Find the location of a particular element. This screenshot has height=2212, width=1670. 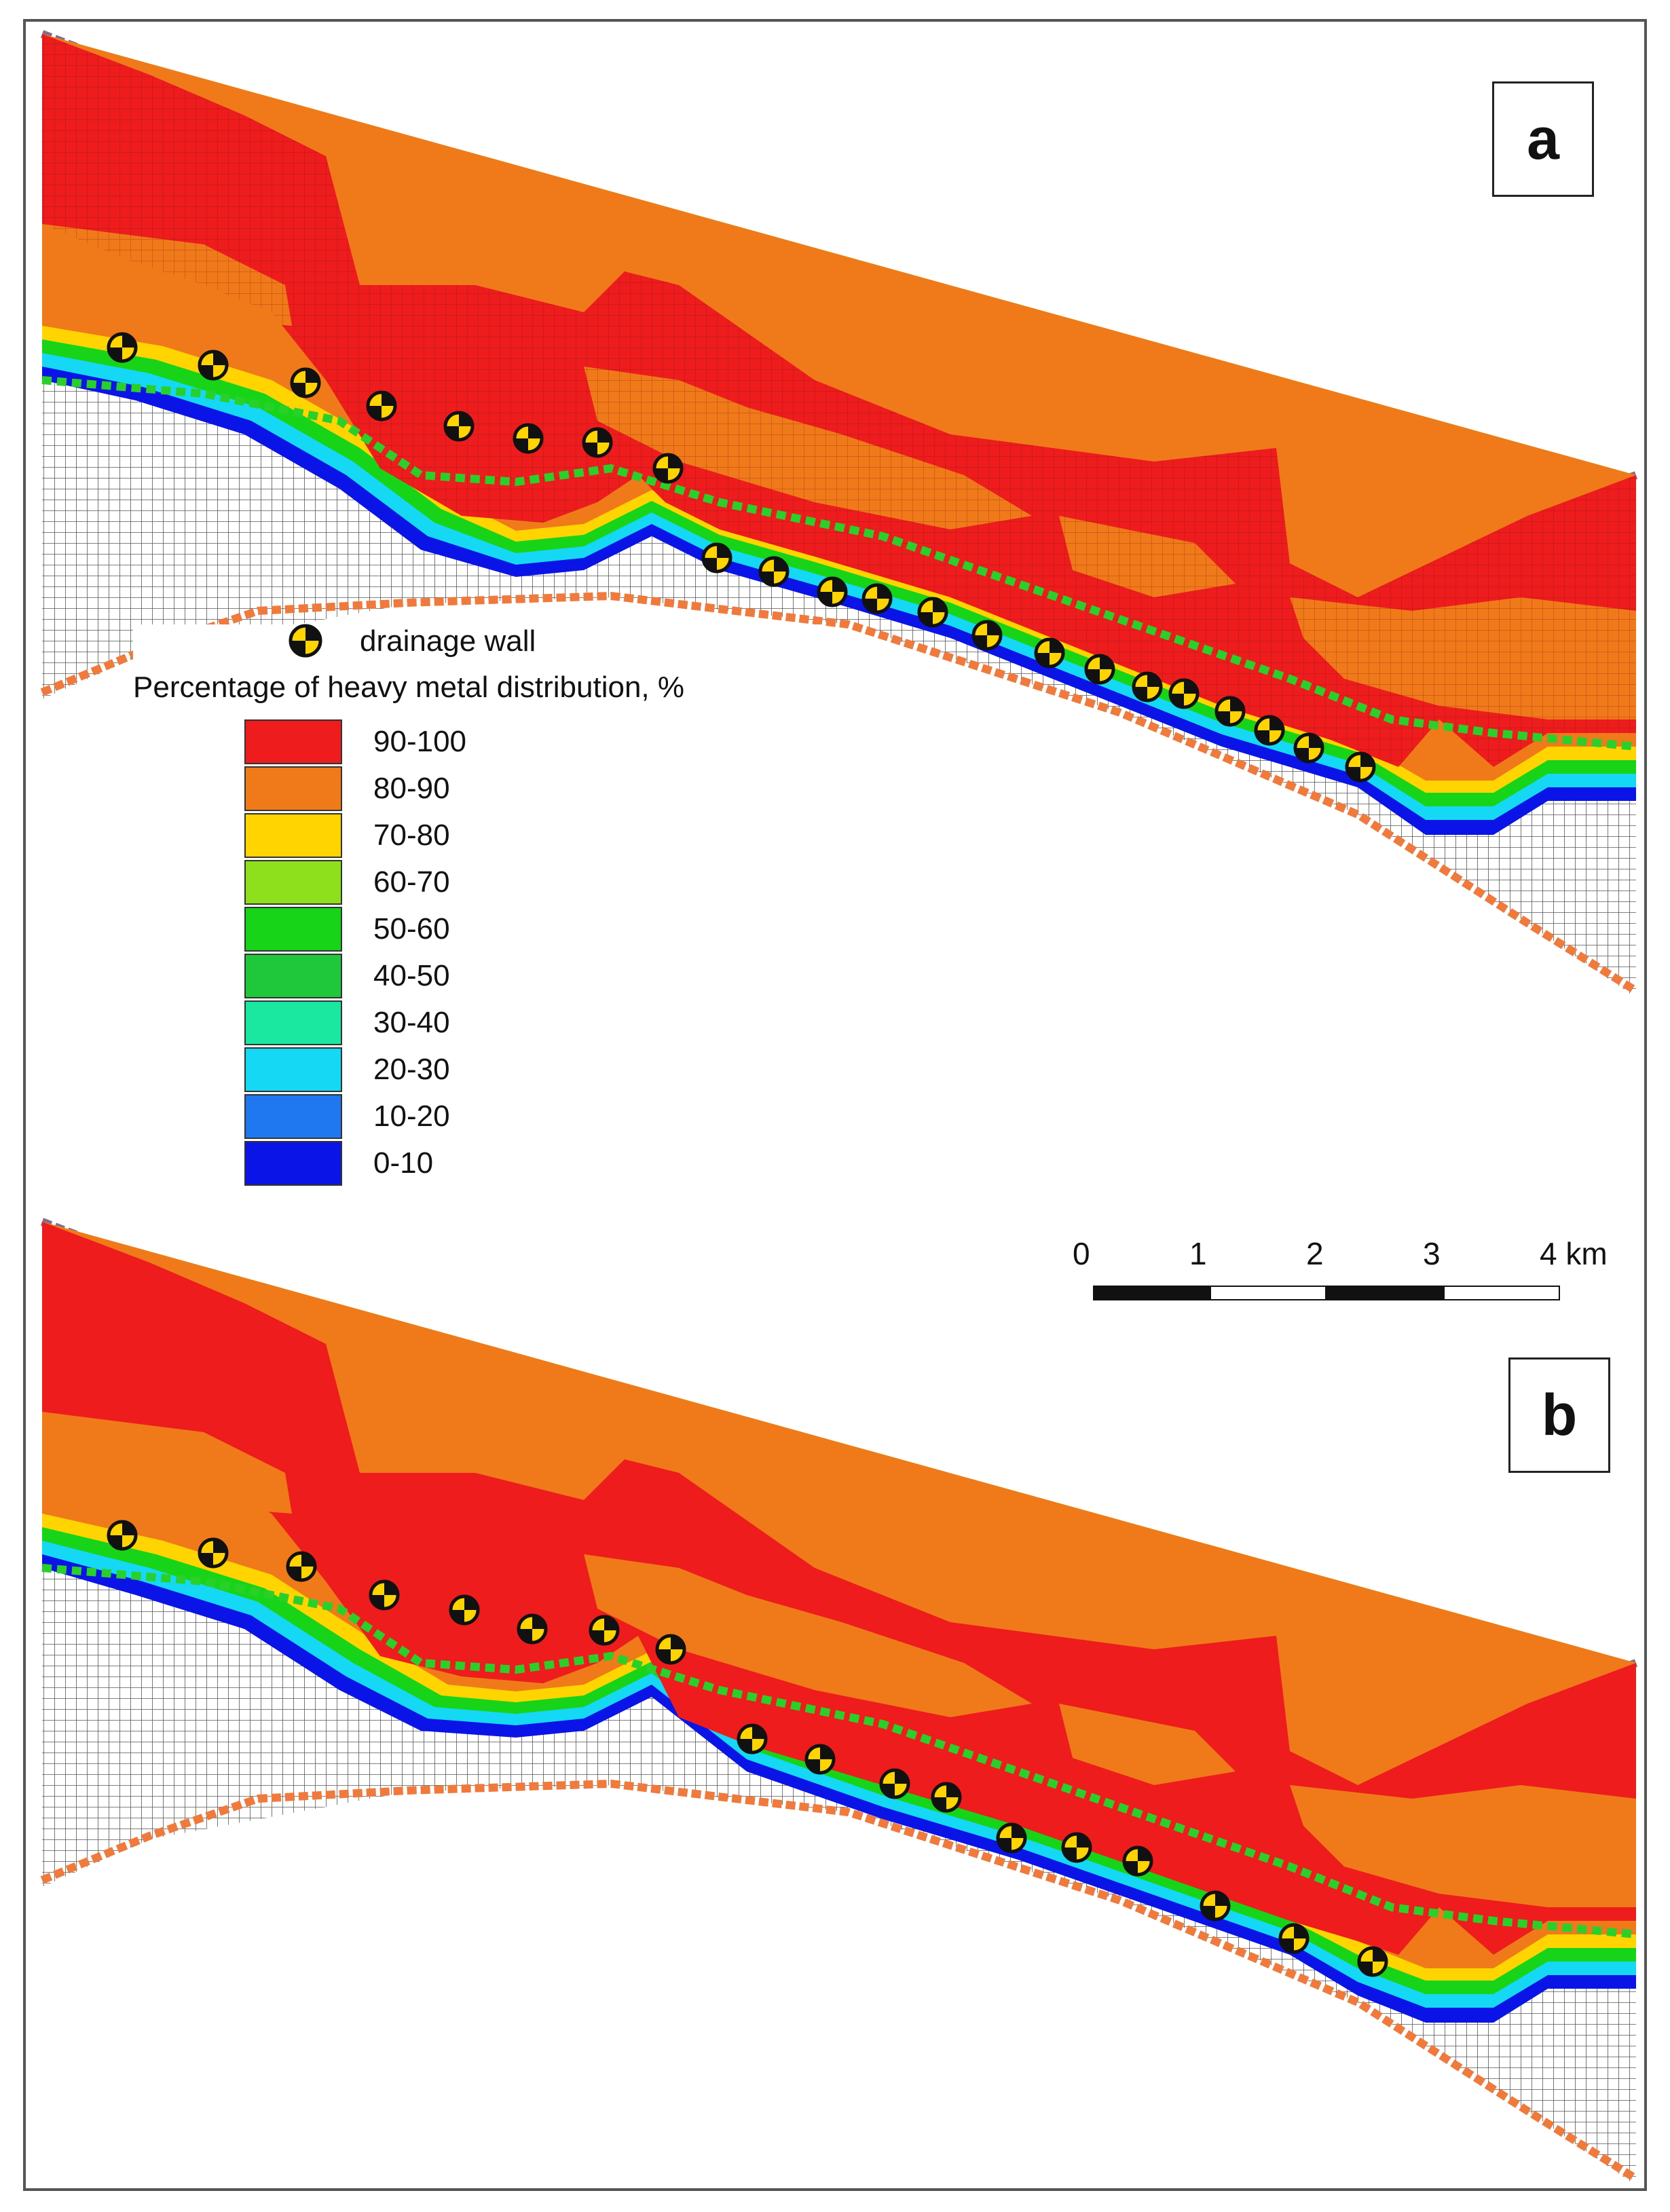

legend-class-label: 40-50 is located at coordinates (411, 975).